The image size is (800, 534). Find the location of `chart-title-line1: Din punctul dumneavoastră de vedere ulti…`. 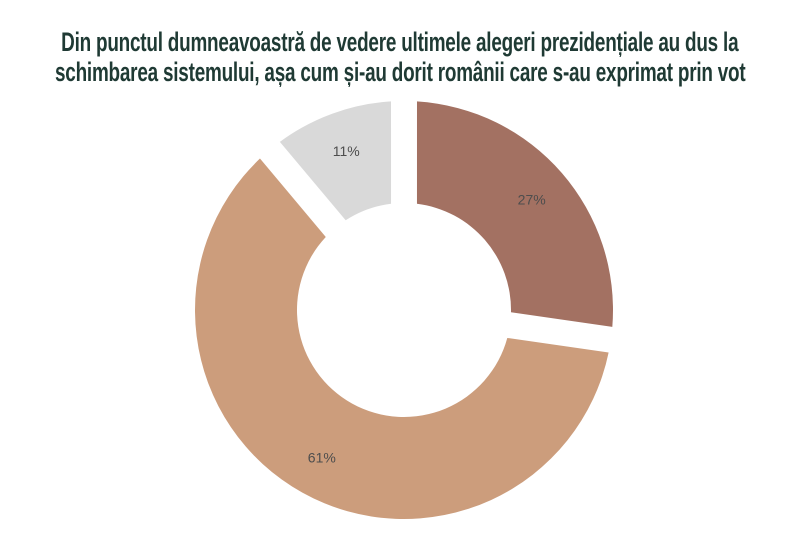

chart-title-line1: Din punctul dumneavoastră de vedere ulti… is located at coordinates (400, 42).